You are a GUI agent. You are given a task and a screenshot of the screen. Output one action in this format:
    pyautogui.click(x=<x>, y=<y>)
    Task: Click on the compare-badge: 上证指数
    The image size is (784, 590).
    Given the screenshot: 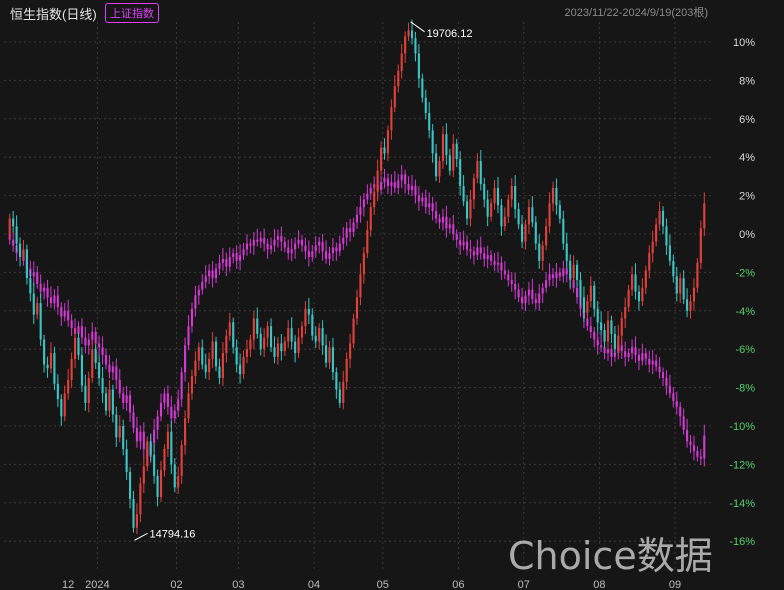 What is the action you would take?
    pyautogui.click(x=132, y=13)
    